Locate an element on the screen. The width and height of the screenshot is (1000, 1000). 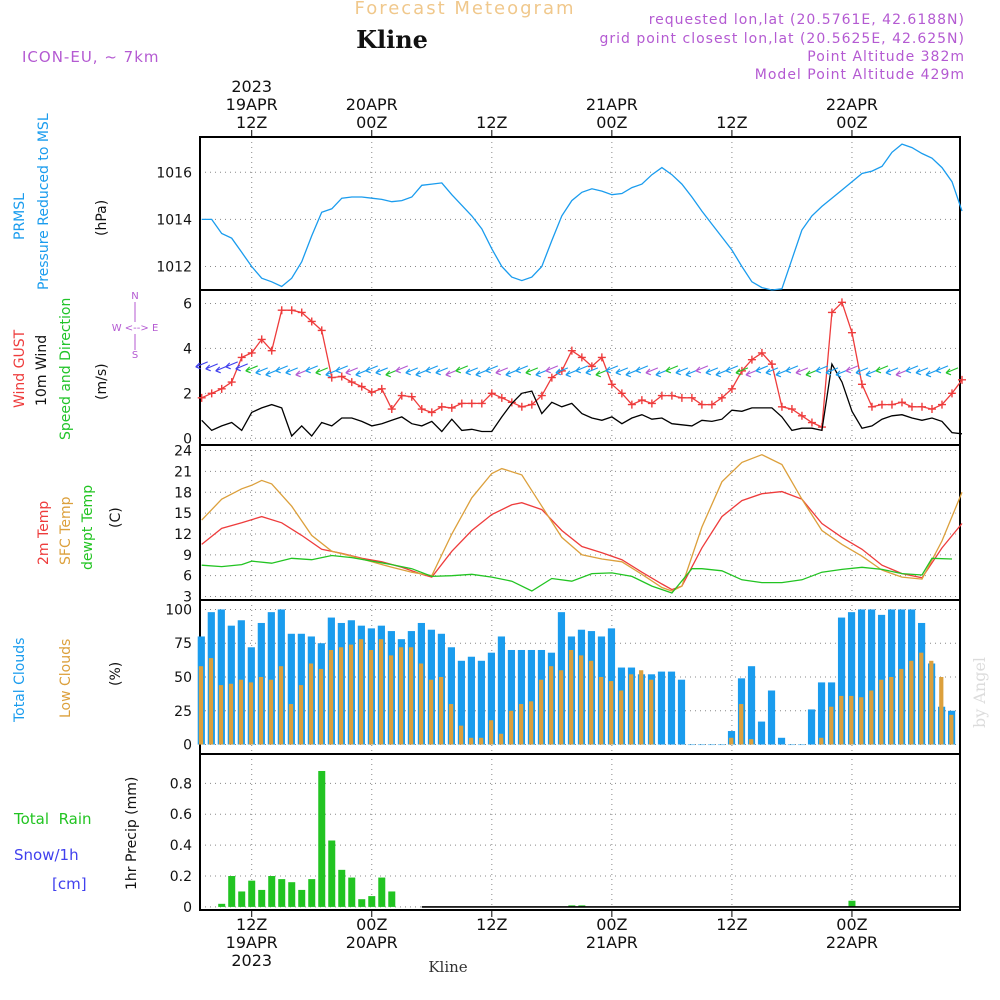
y-tick-label: 6 is located at coordinates (187, 577).